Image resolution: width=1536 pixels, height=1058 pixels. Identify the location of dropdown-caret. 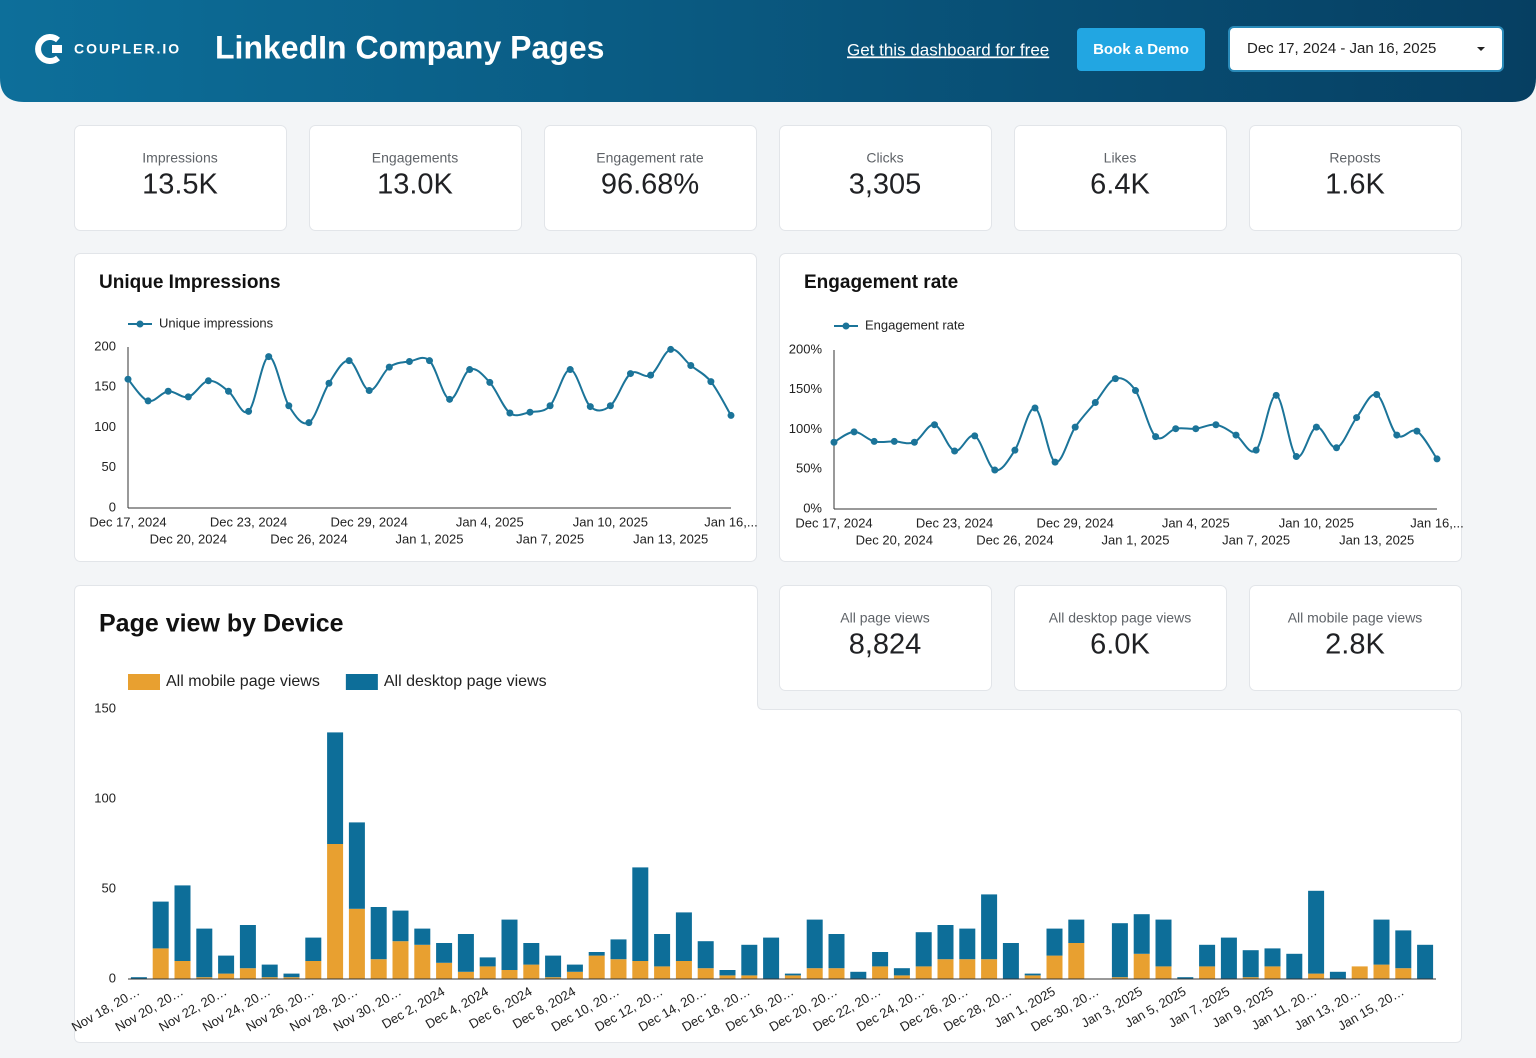
(1481, 49).